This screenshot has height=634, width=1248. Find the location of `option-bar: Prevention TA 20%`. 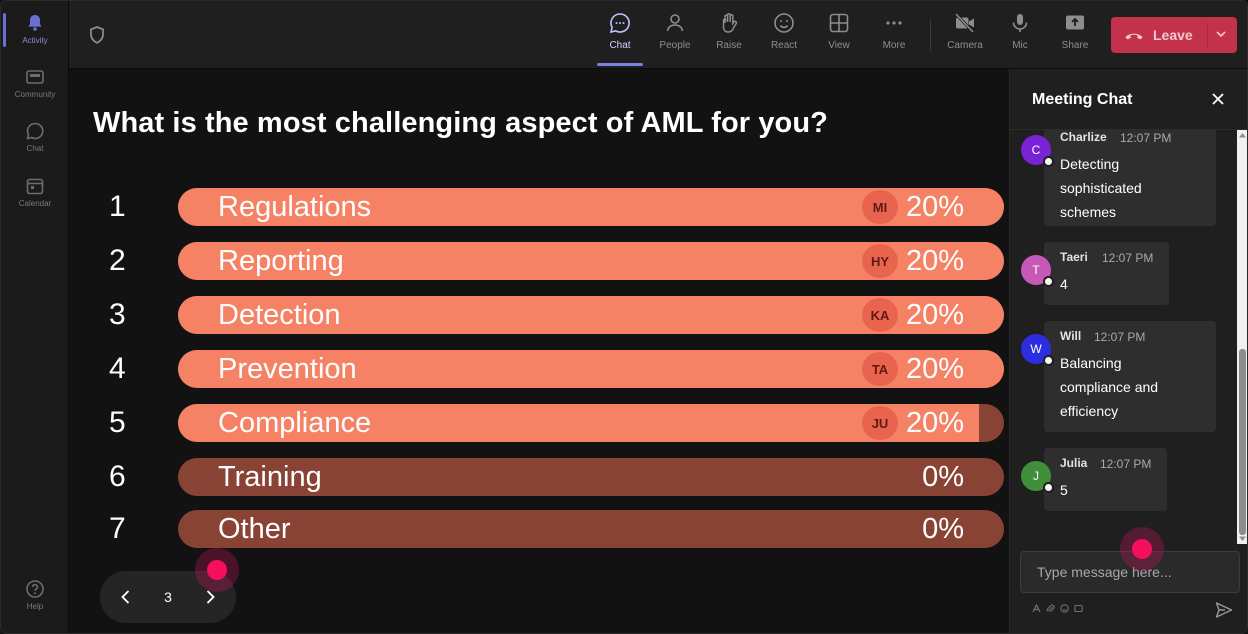

option-bar: Prevention TA 20% is located at coordinates (591, 369).